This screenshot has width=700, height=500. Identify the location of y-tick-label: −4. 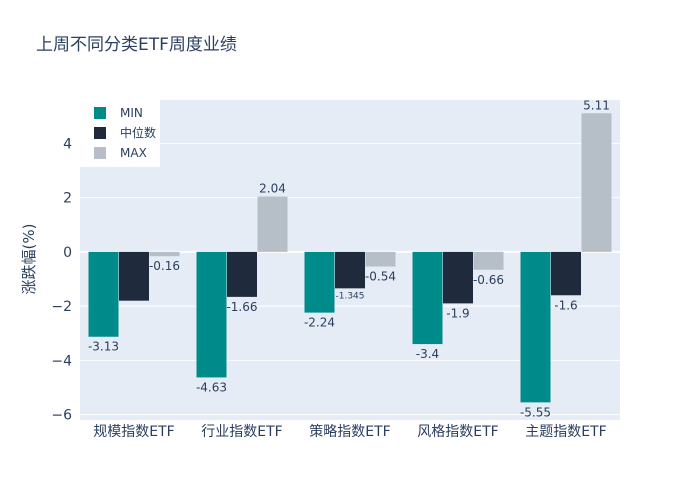
(61, 361).